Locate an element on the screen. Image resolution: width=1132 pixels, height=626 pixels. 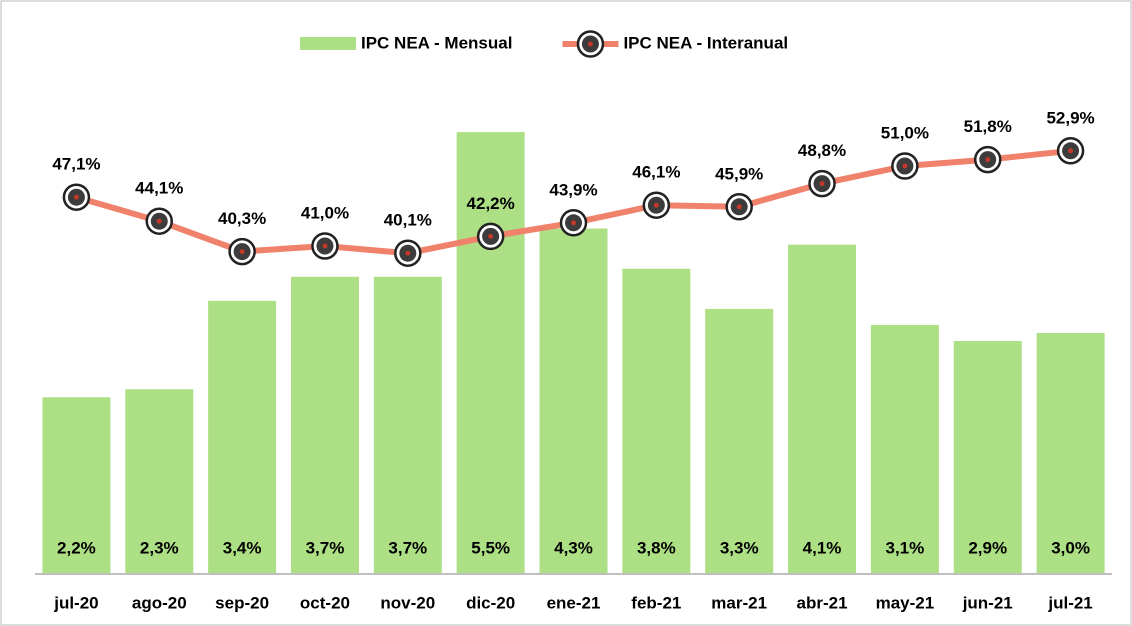
line-value-label: 41,0% is located at coordinates (325, 212).